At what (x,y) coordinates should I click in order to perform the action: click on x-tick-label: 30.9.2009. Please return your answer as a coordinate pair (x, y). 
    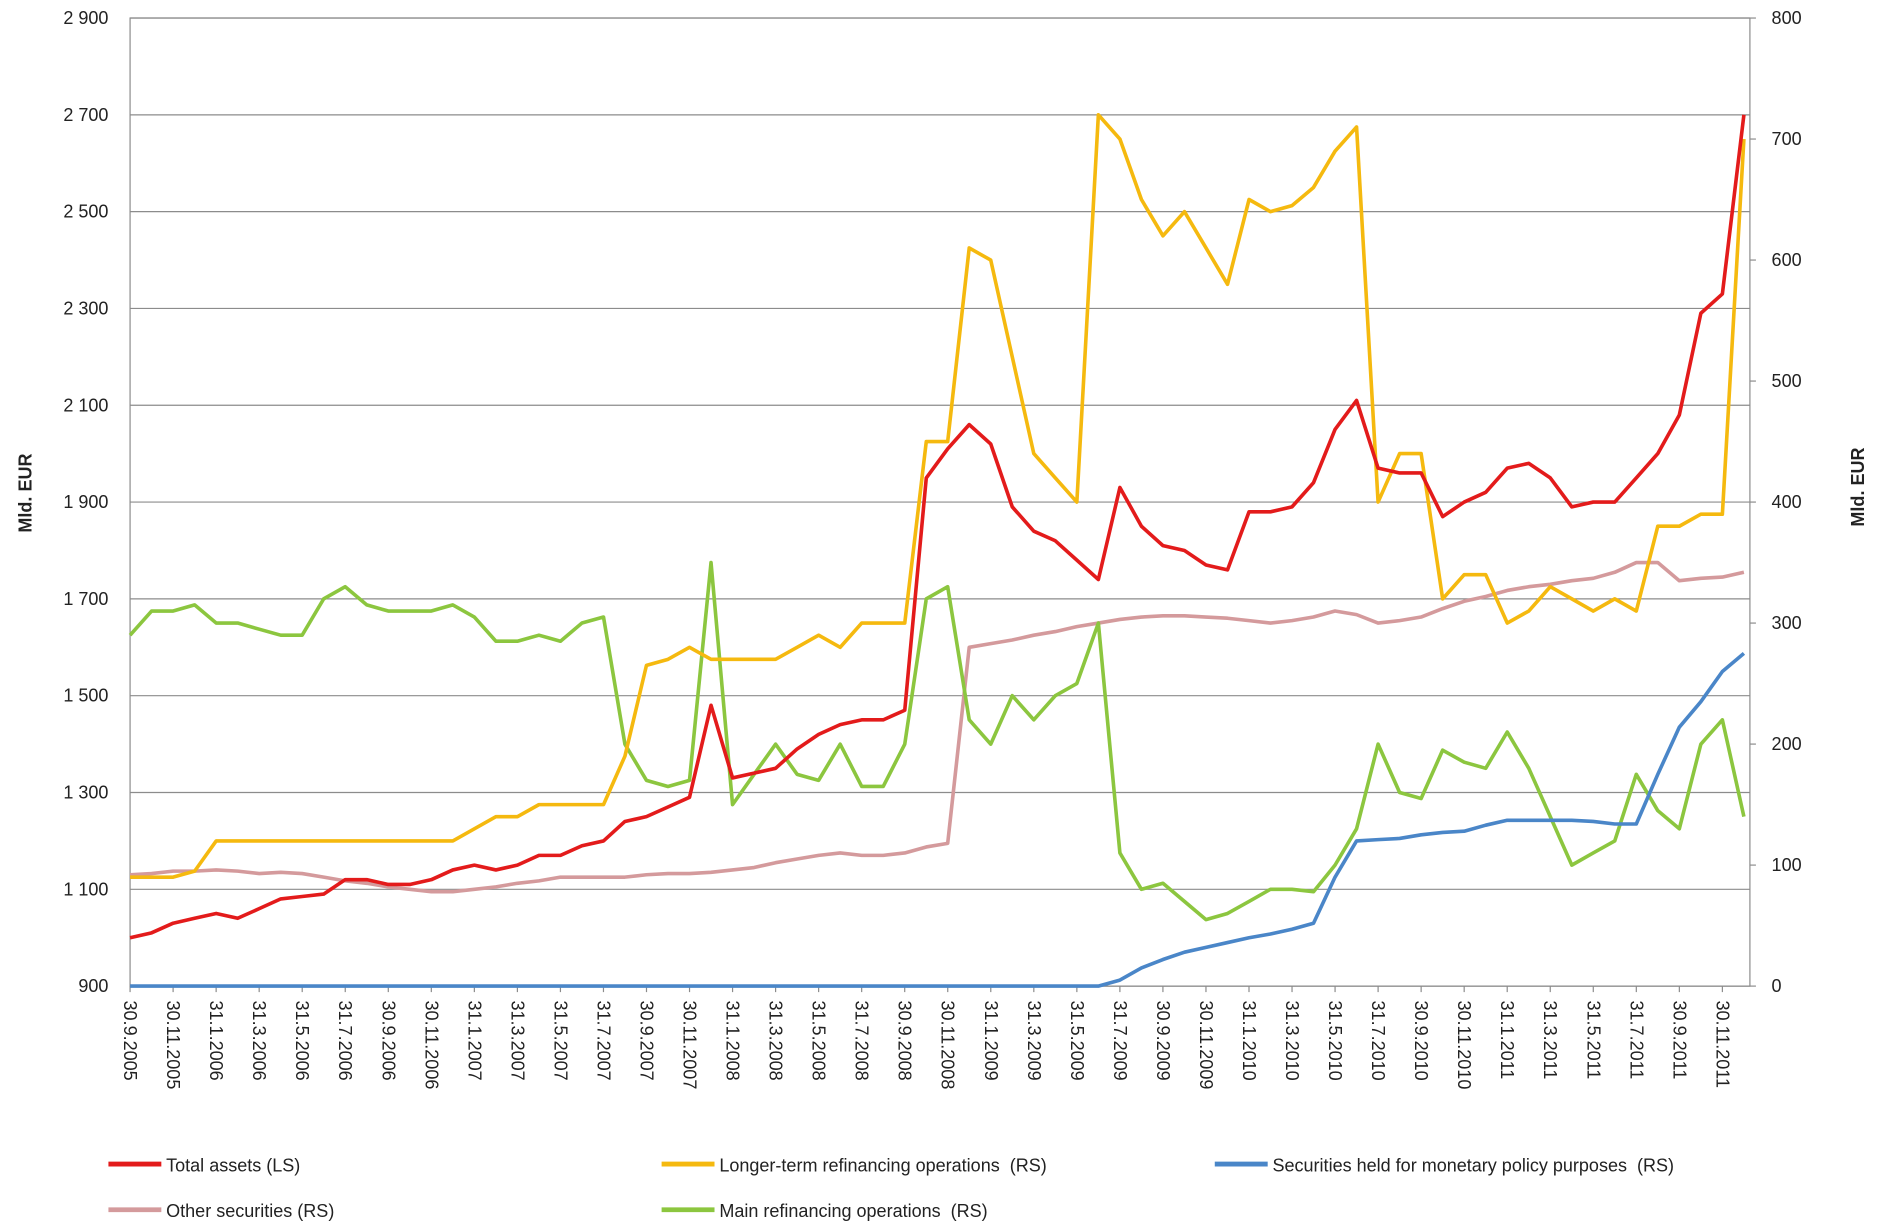
    Looking at the image, I should click on (1163, 1041).